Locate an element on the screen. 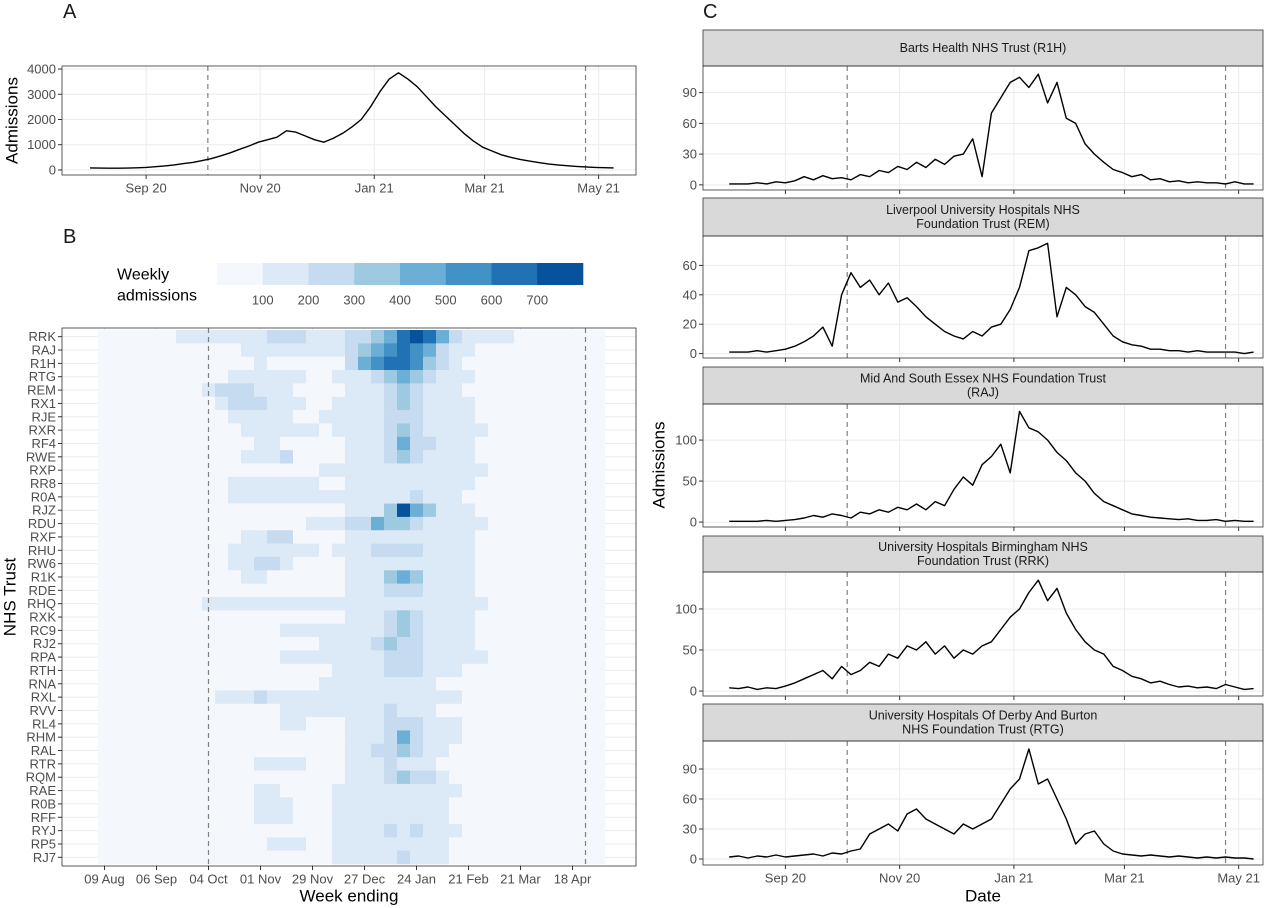  y-tick-label: RC9 is located at coordinates (43, 630).